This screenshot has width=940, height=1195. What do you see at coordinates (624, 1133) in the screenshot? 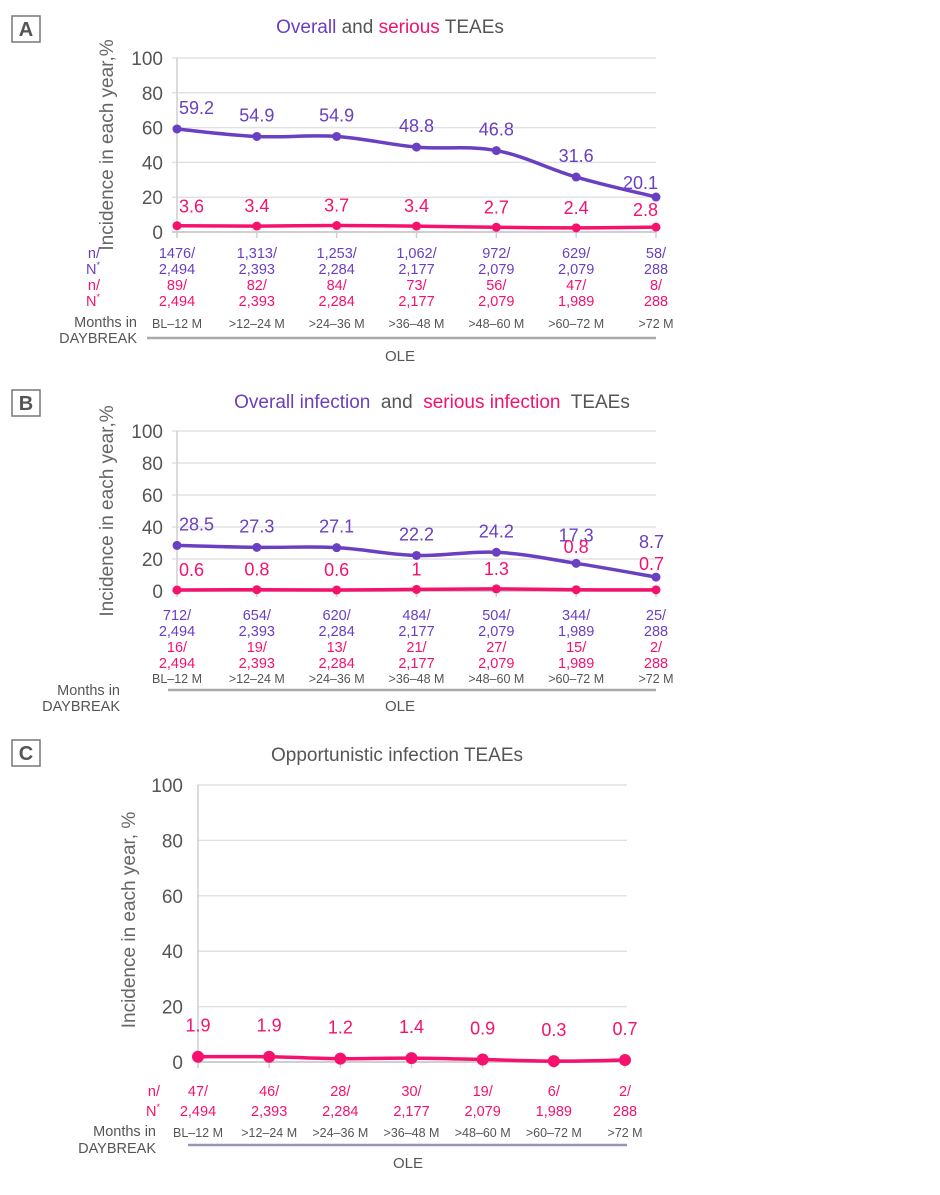
I see `x-category-label: >72 M` at bounding box center [624, 1133].